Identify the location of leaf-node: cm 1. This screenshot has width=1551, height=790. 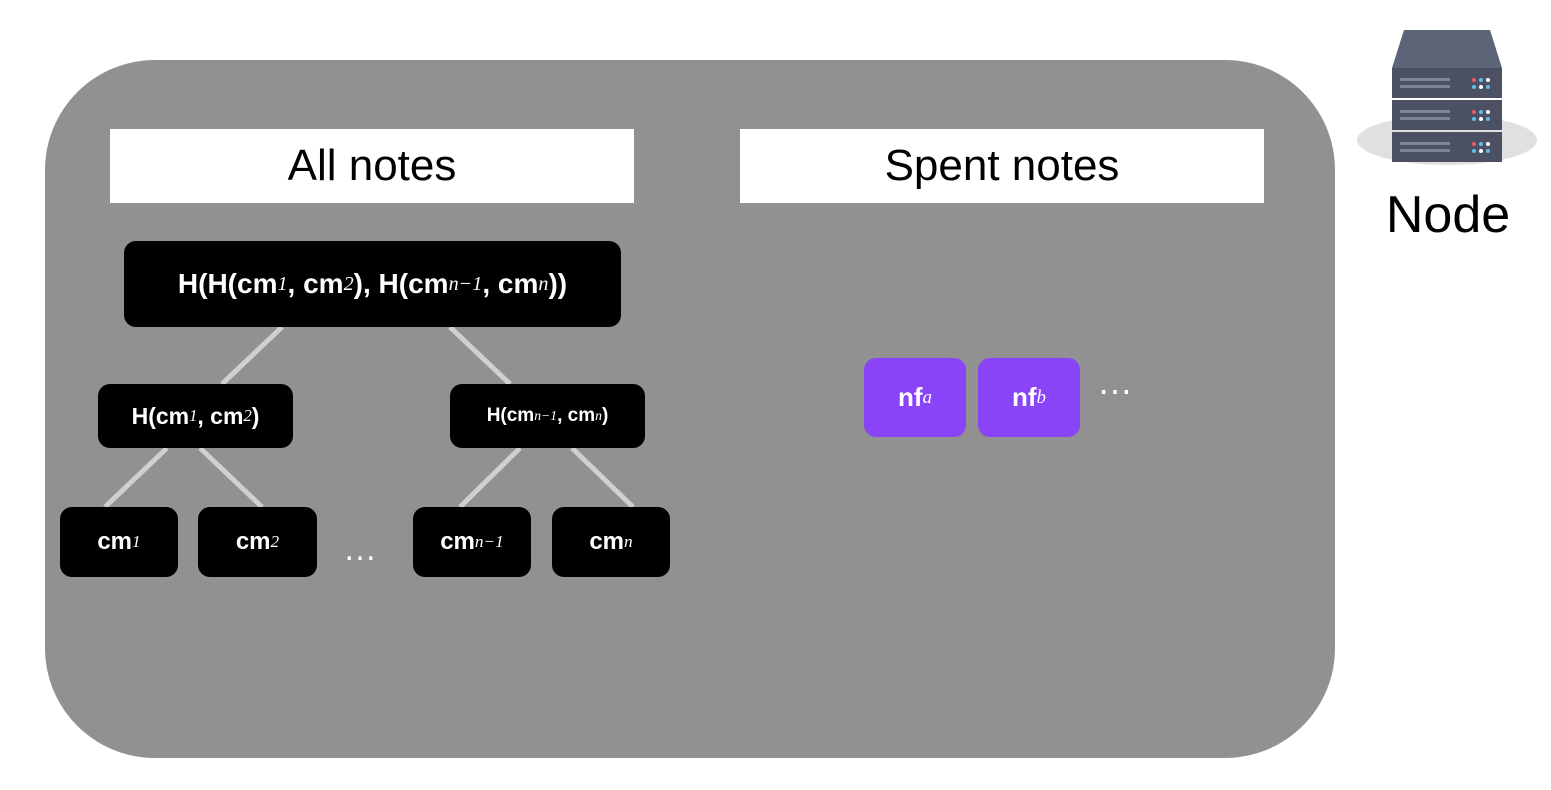
(119, 542).